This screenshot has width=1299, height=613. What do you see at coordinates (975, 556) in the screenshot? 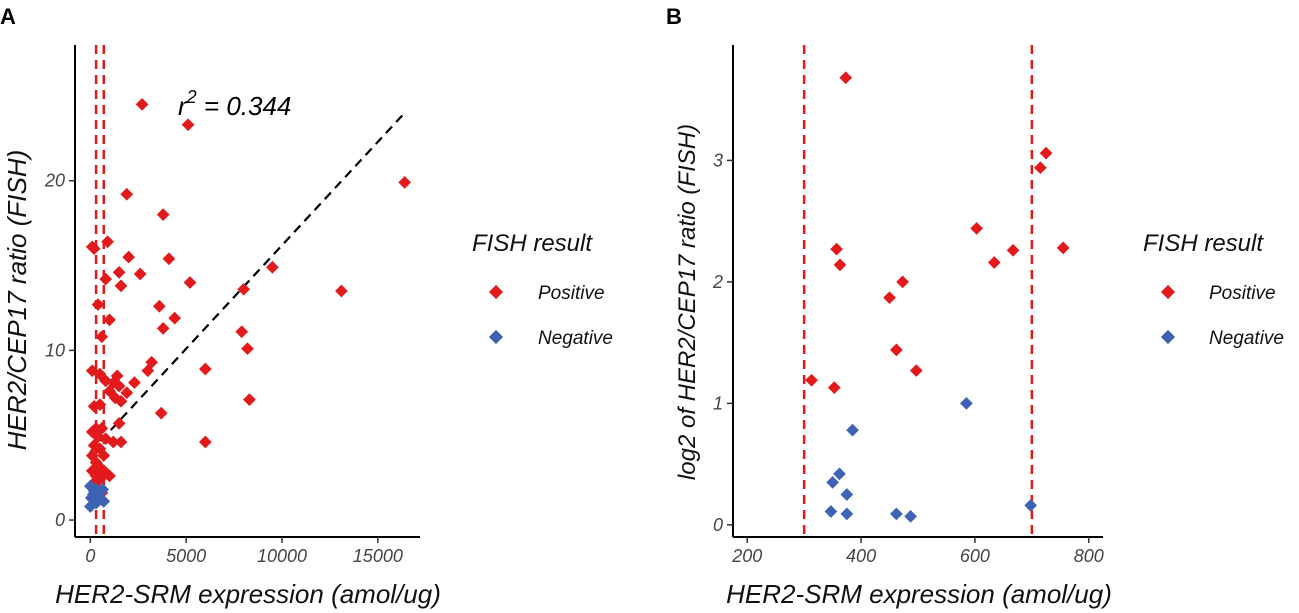
I see `panel-b-x-tick-label: 600` at bounding box center [975, 556].